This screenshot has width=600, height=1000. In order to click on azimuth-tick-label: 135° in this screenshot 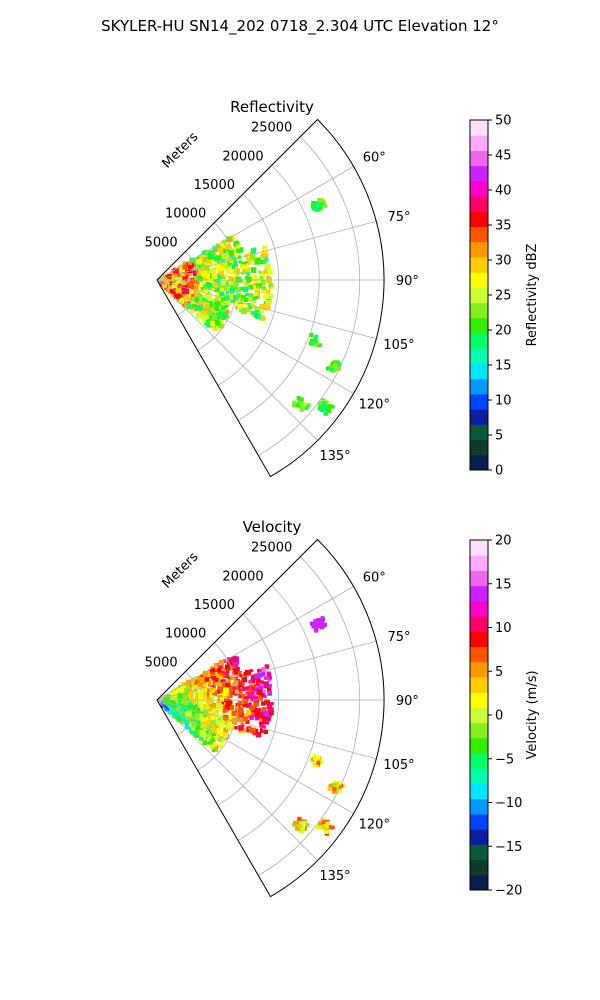, I will do `click(334, 456)`.